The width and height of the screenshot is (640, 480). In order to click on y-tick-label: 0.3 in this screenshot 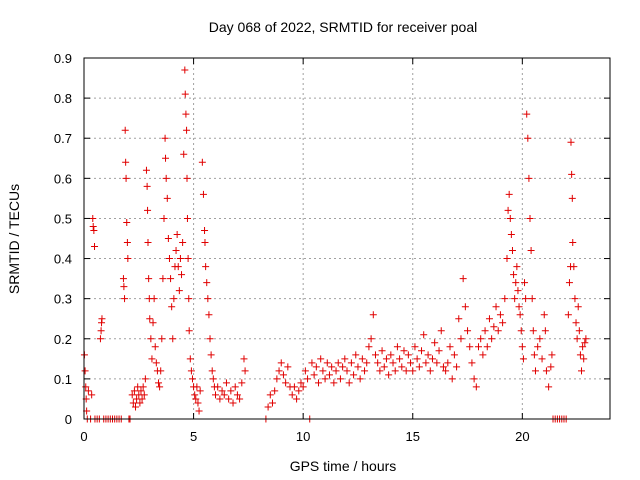, I will do `click(63, 299)`.